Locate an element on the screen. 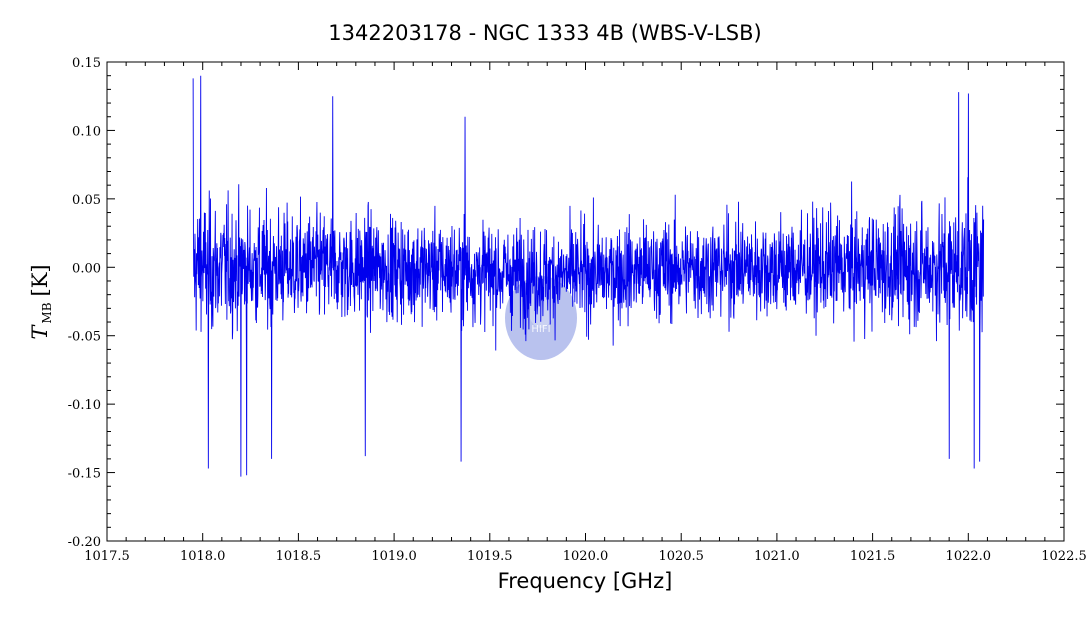 The width and height of the screenshot is (1090, 618). x-tick-label: 1017.5 is located at coordinates (107, 556).